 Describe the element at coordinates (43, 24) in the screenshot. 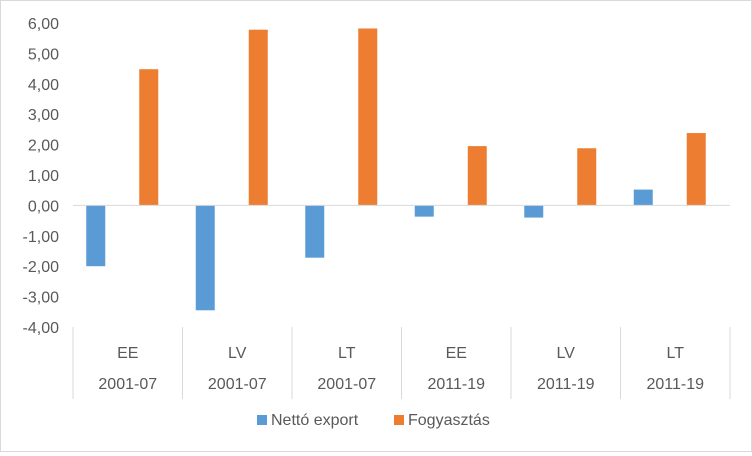

I see `y-tick-label: 6,00` at that location.